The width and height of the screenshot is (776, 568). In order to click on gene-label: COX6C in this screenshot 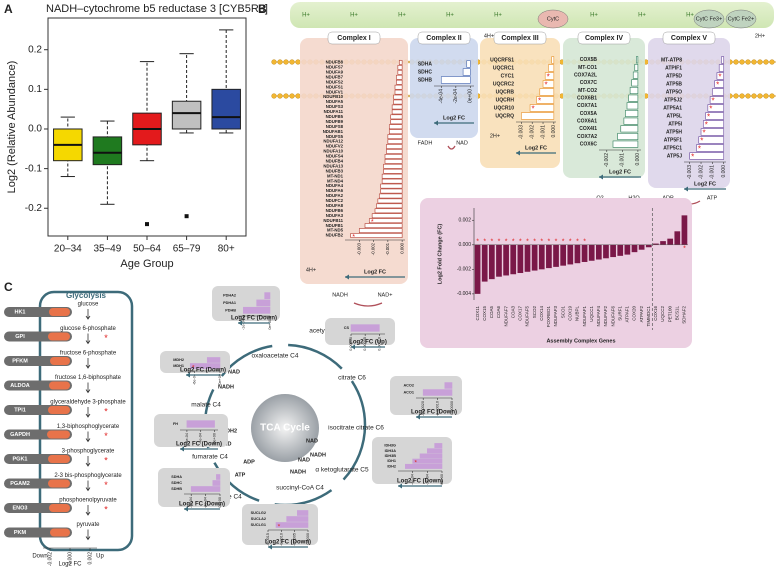, I will do `click(589, 144)`.